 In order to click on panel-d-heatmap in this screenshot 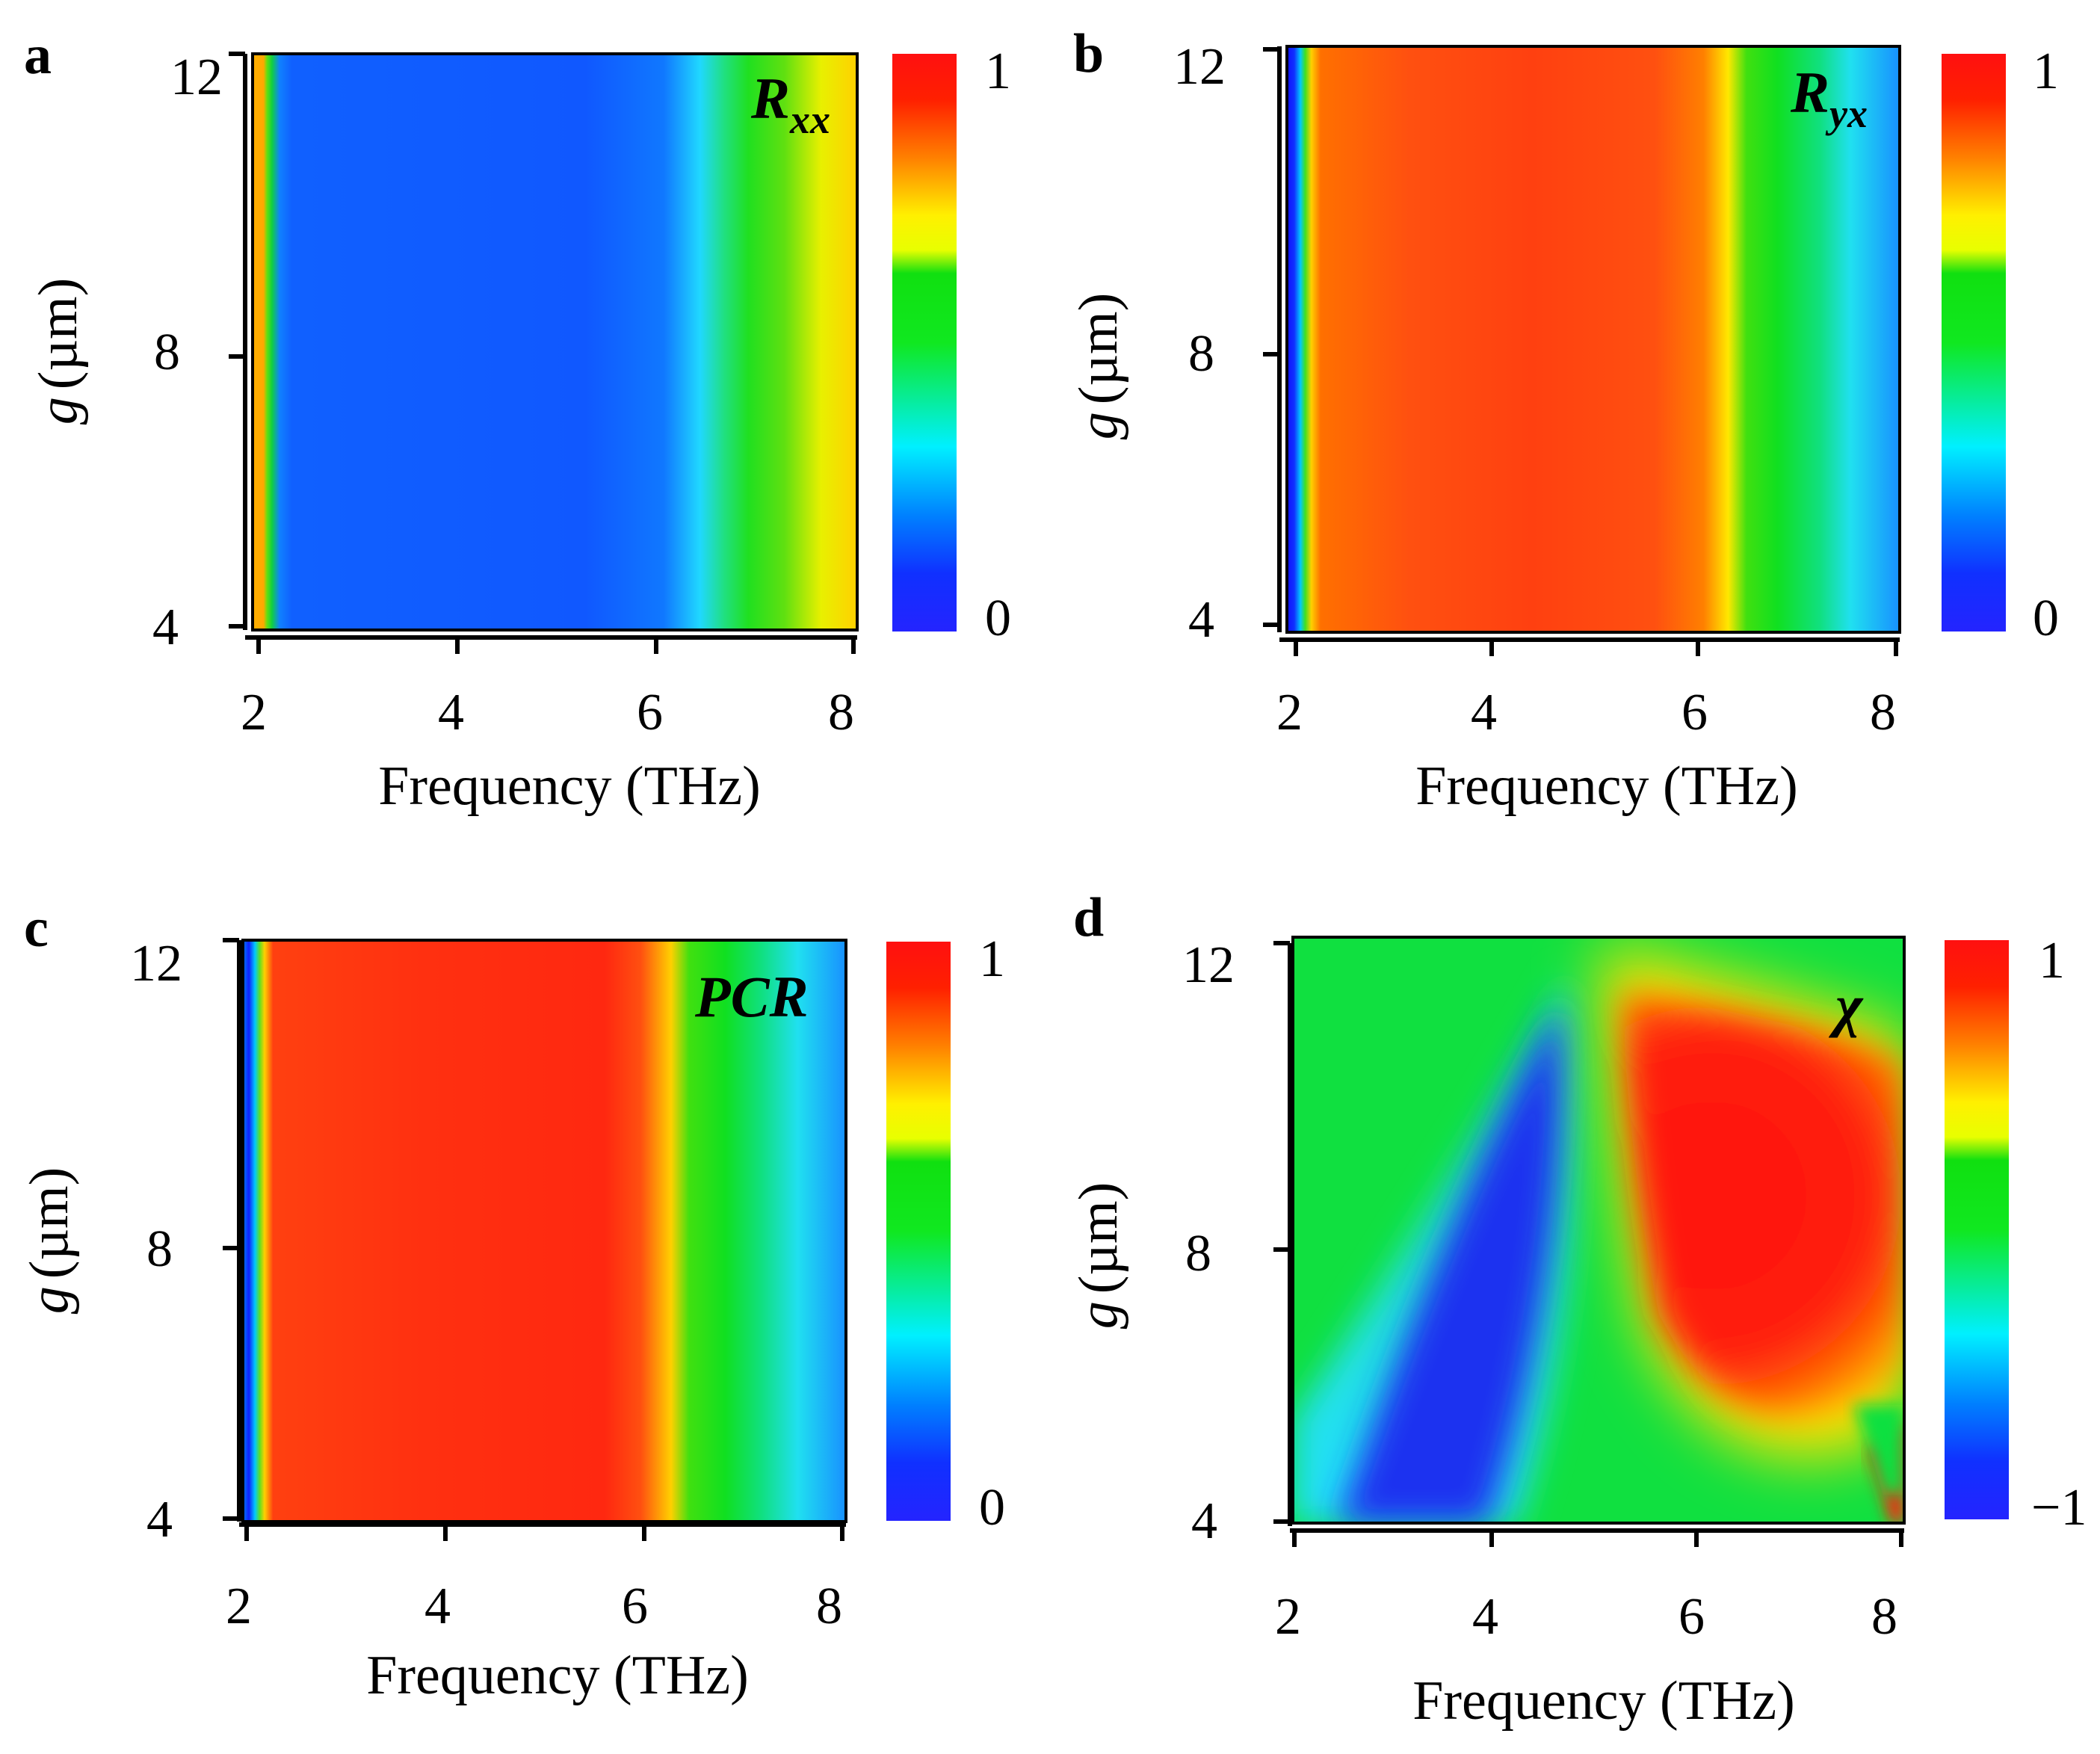, I will do `click(1598, 1230)`.